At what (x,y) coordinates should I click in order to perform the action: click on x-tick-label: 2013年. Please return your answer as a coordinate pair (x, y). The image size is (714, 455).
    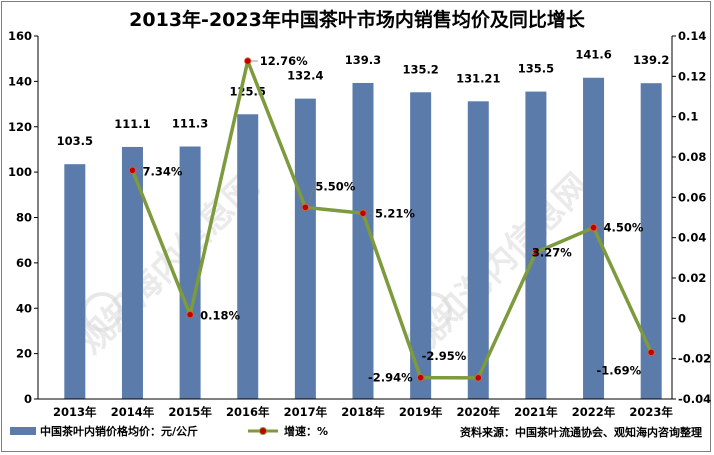
    Looking at the image, I should click on (75, 412).